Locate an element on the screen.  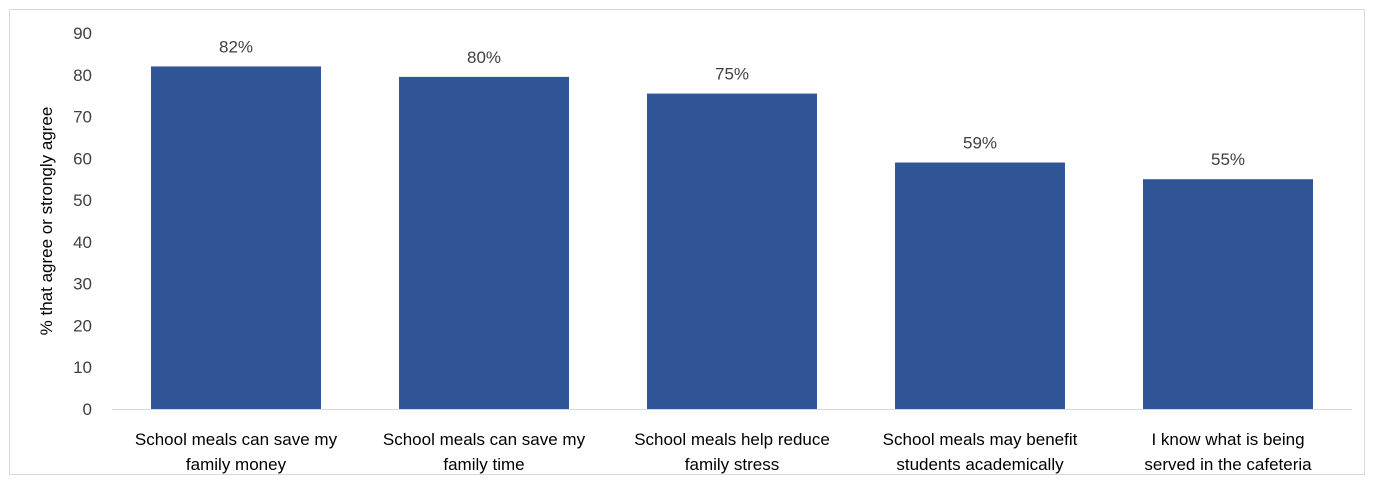
category-label: School meals help reduce is located at coordinates (732, 439).